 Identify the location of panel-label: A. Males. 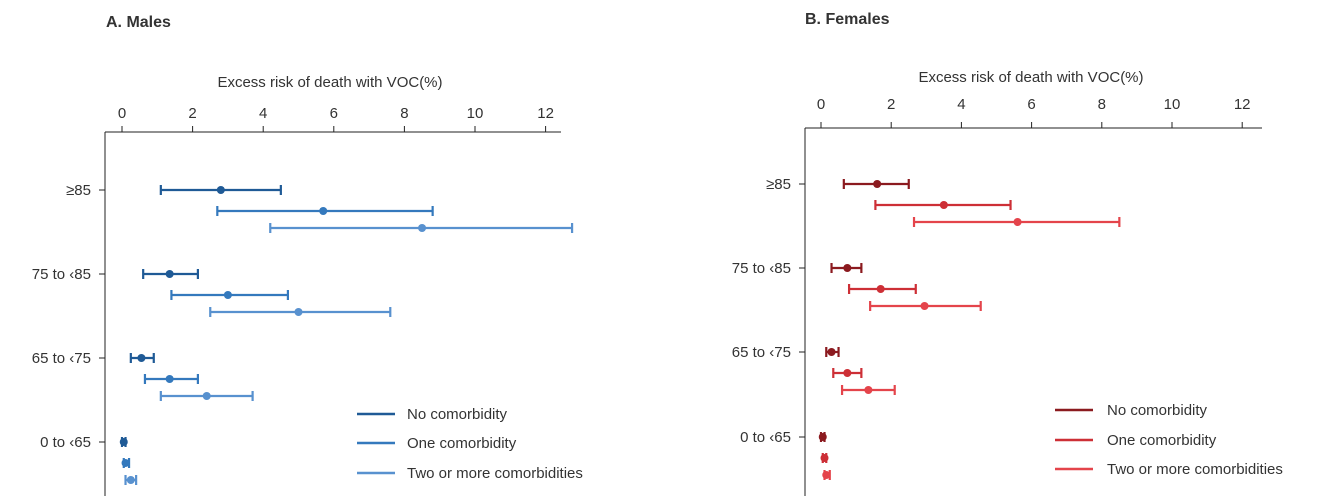
(138, 22).